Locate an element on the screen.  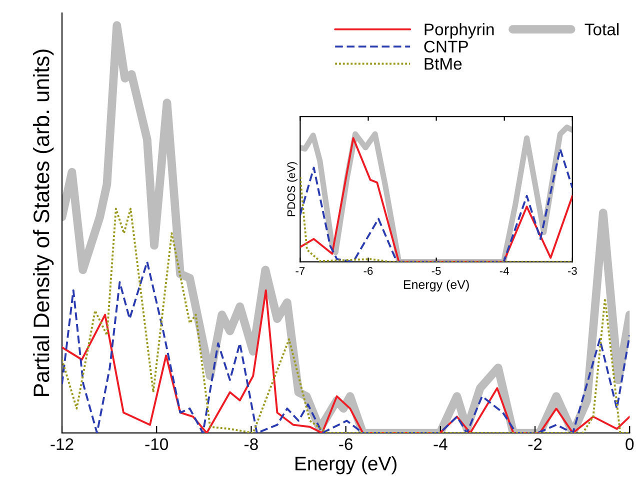
y-axis-title: Partial Density of States (arb. units) is located at coordinates (43, 223).